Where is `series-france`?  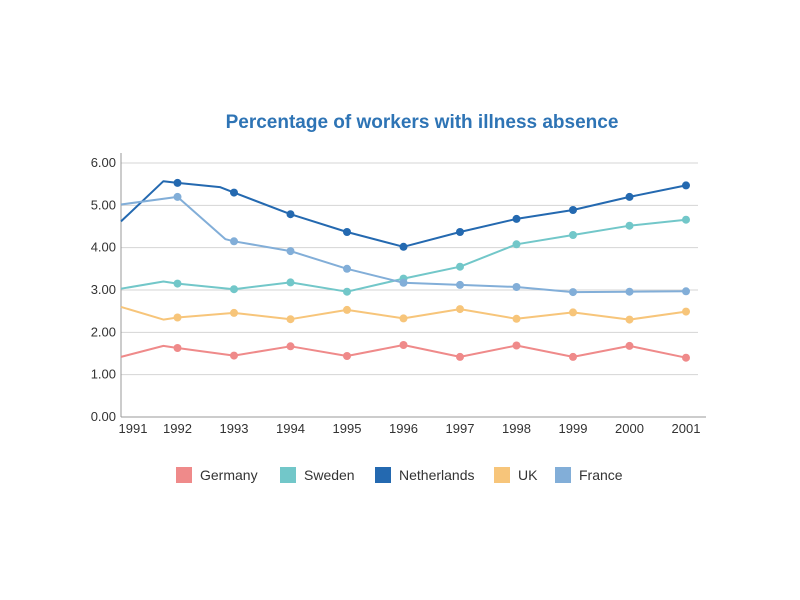
series-france is located at coordinates (405, 244).